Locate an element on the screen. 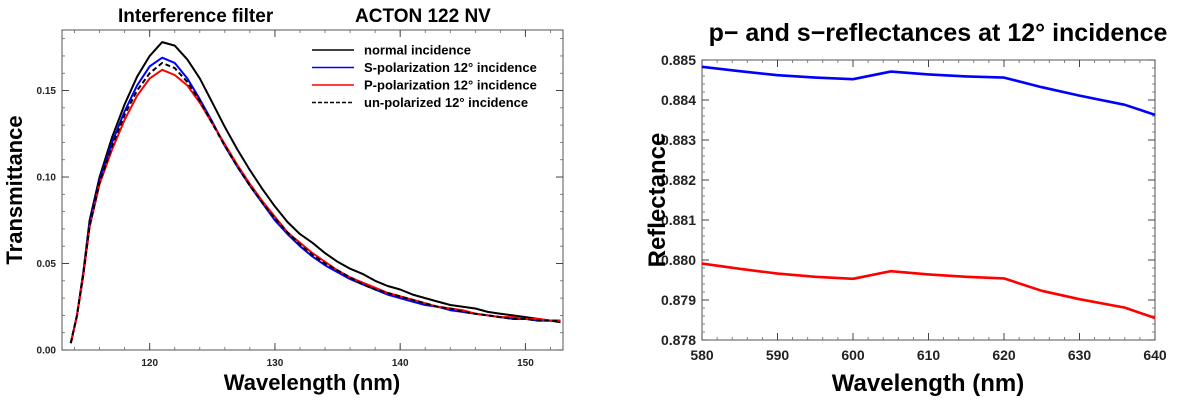 This screenshot has height=403, width=1200. y-tick-label: 0.880 is located at coordinates (678, 260).